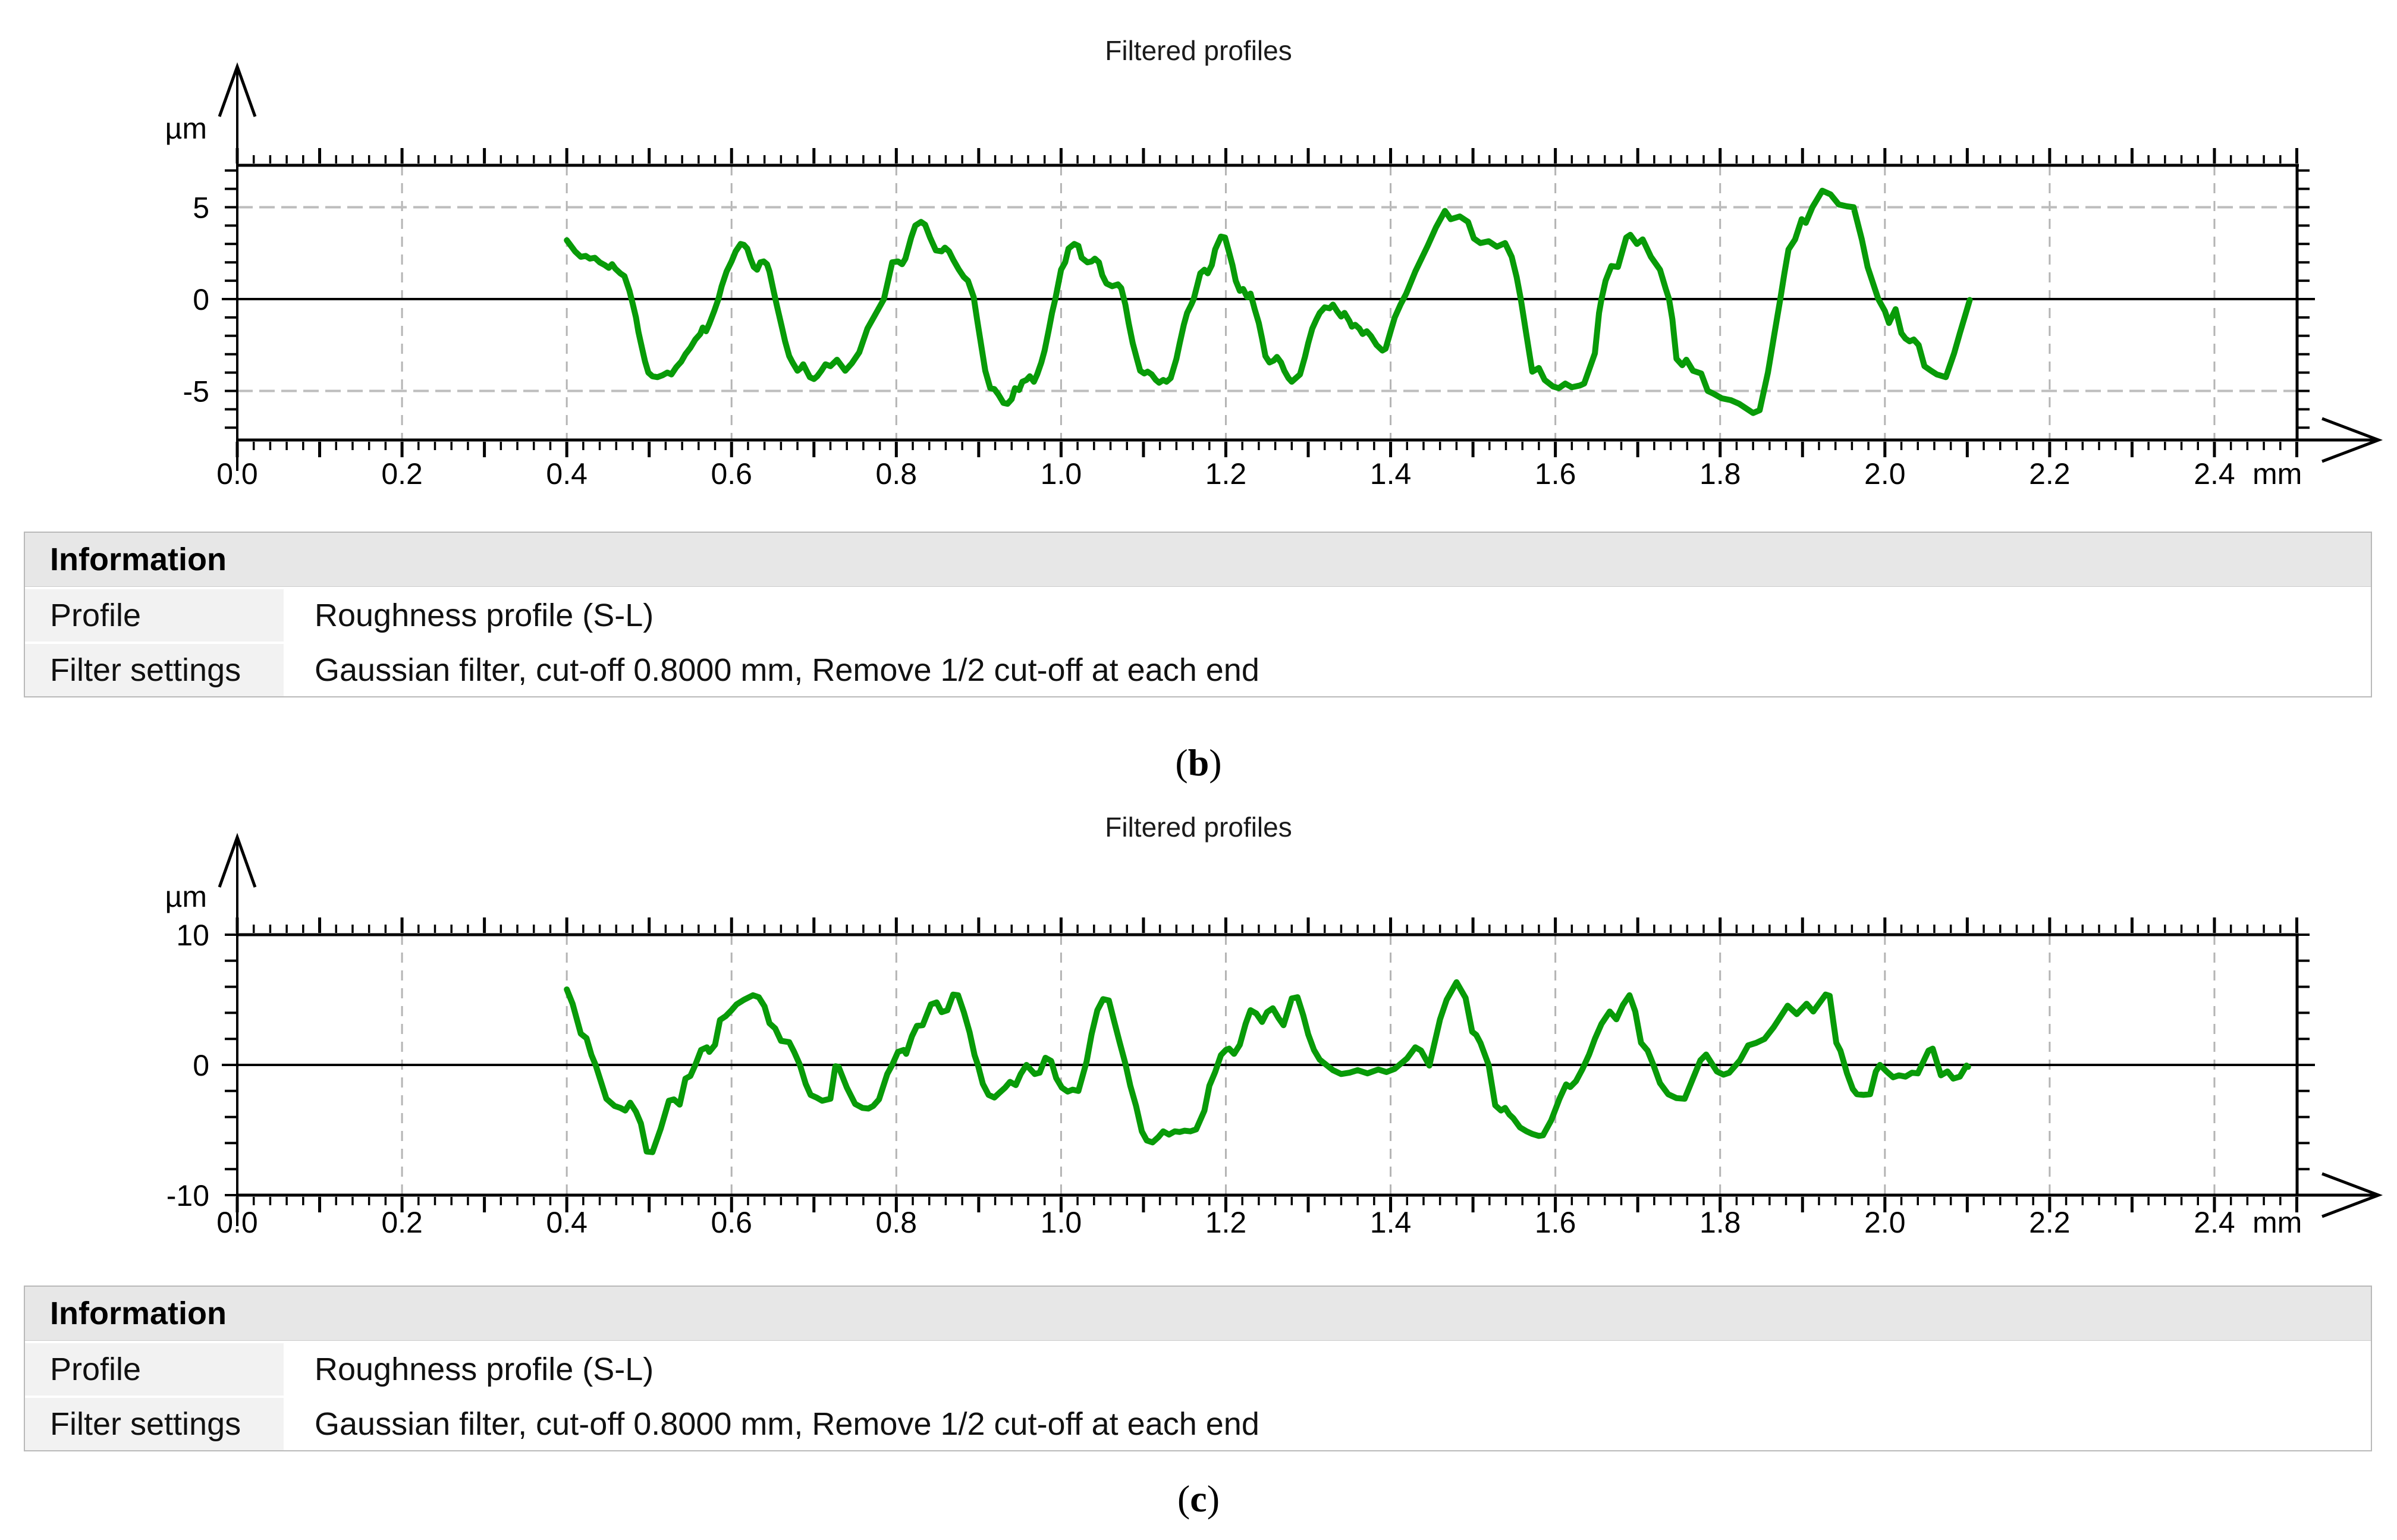 The image size is (2397, 1540). I want to click on y-tick-label: -10, so click(187, 1196).